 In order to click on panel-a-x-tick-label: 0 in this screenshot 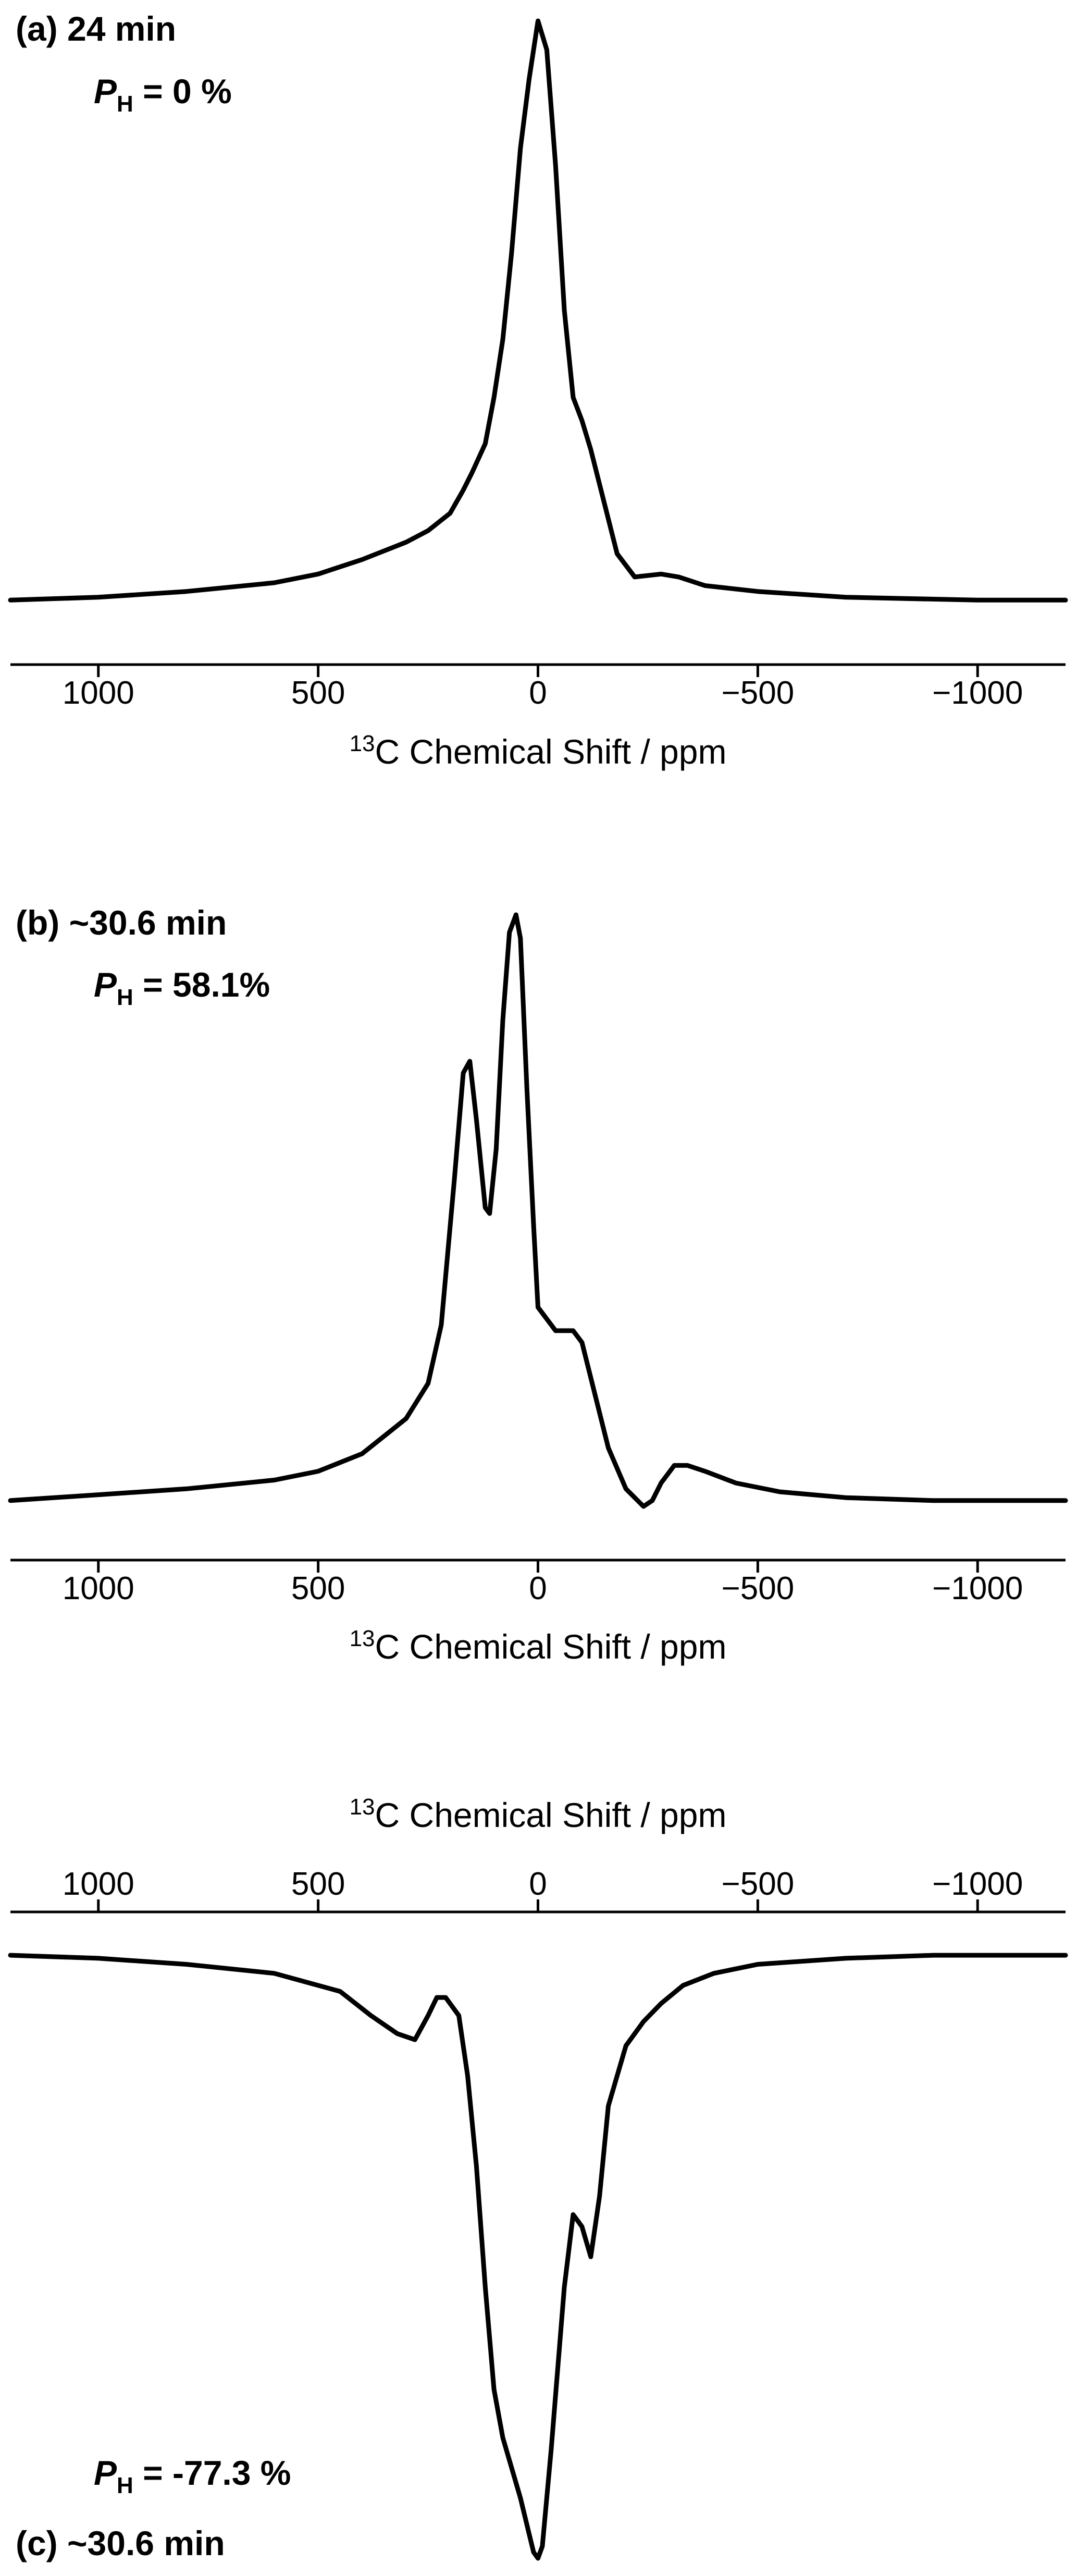, I will do `click(538, 693)`.